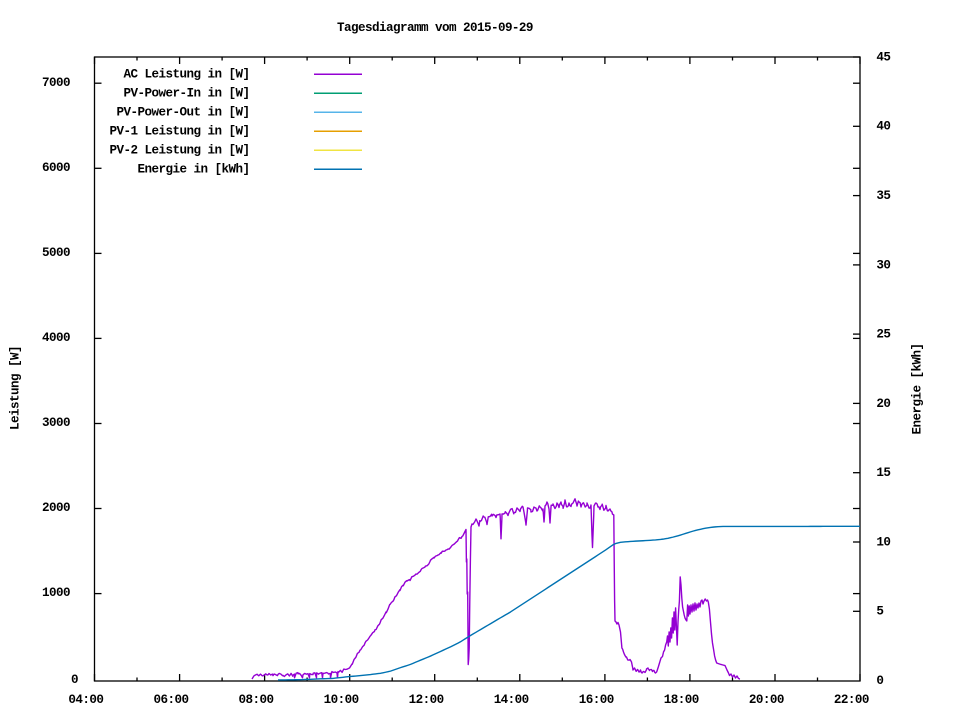  Describe the element at coordinates (883, 542) in the screenshot. I see `svg-text: 10` at that location.